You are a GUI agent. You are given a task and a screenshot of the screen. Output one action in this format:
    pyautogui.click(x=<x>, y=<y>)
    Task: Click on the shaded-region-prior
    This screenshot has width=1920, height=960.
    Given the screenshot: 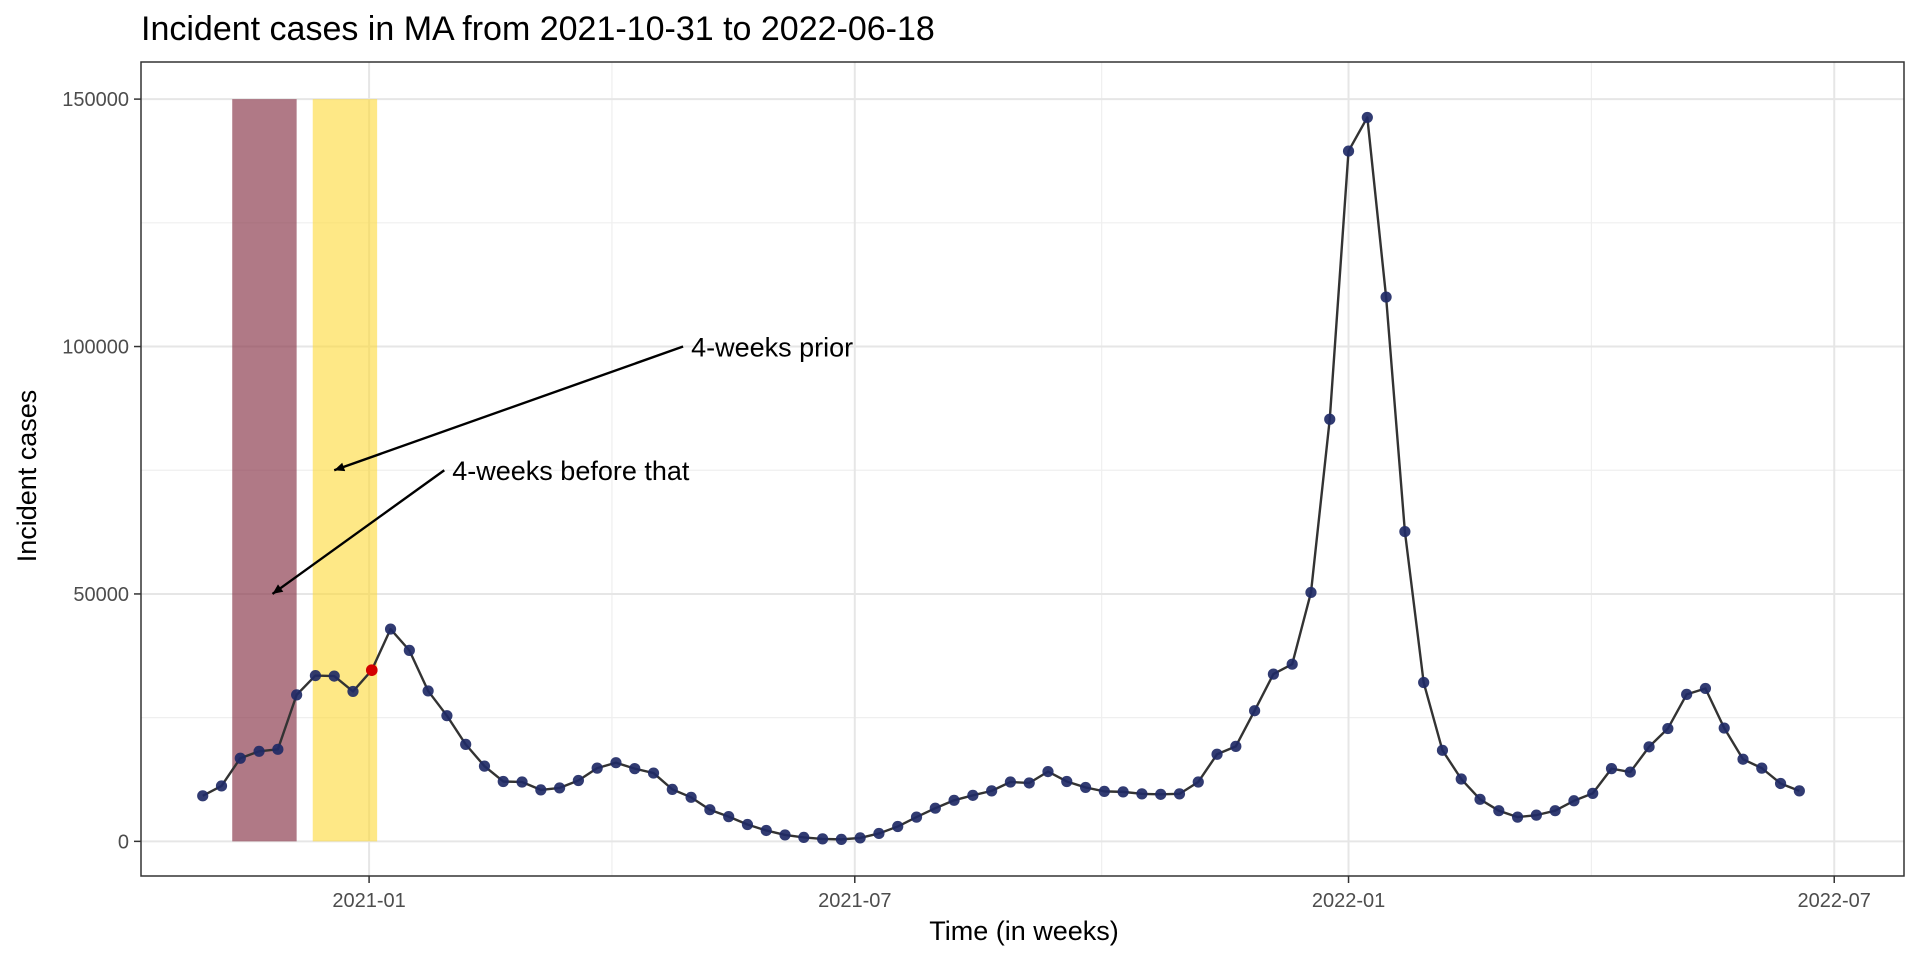 What is the action you would take?
    pyautogui.click(x=345, y=470)
    